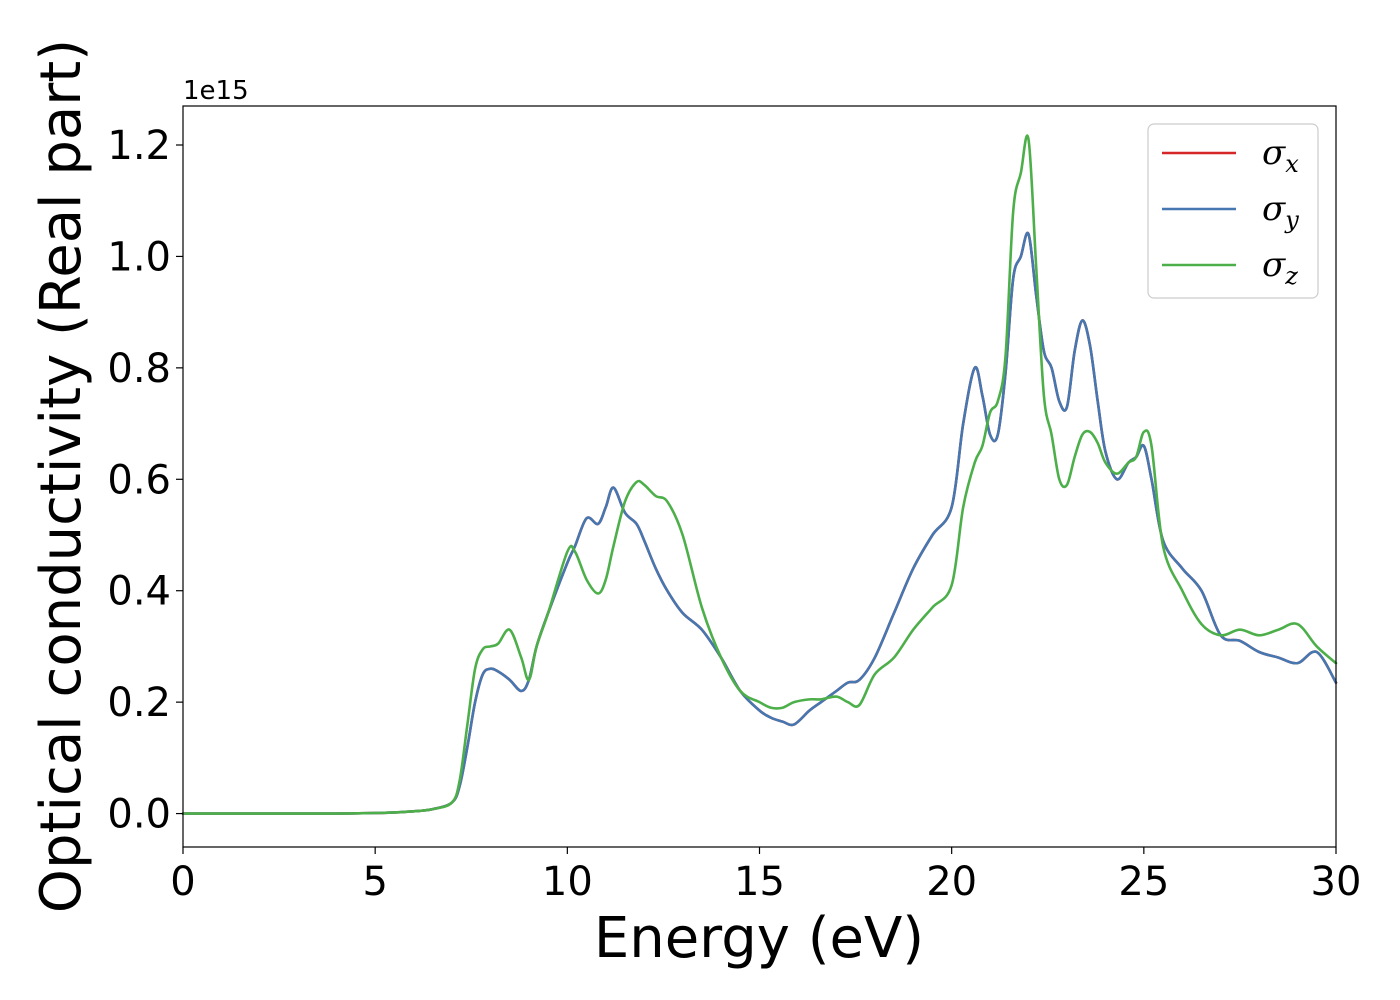 Image resolution: width=1400 pixels, height=1000 pixels. I want to click on legend-entry-x: σx, so click(1280, 155).